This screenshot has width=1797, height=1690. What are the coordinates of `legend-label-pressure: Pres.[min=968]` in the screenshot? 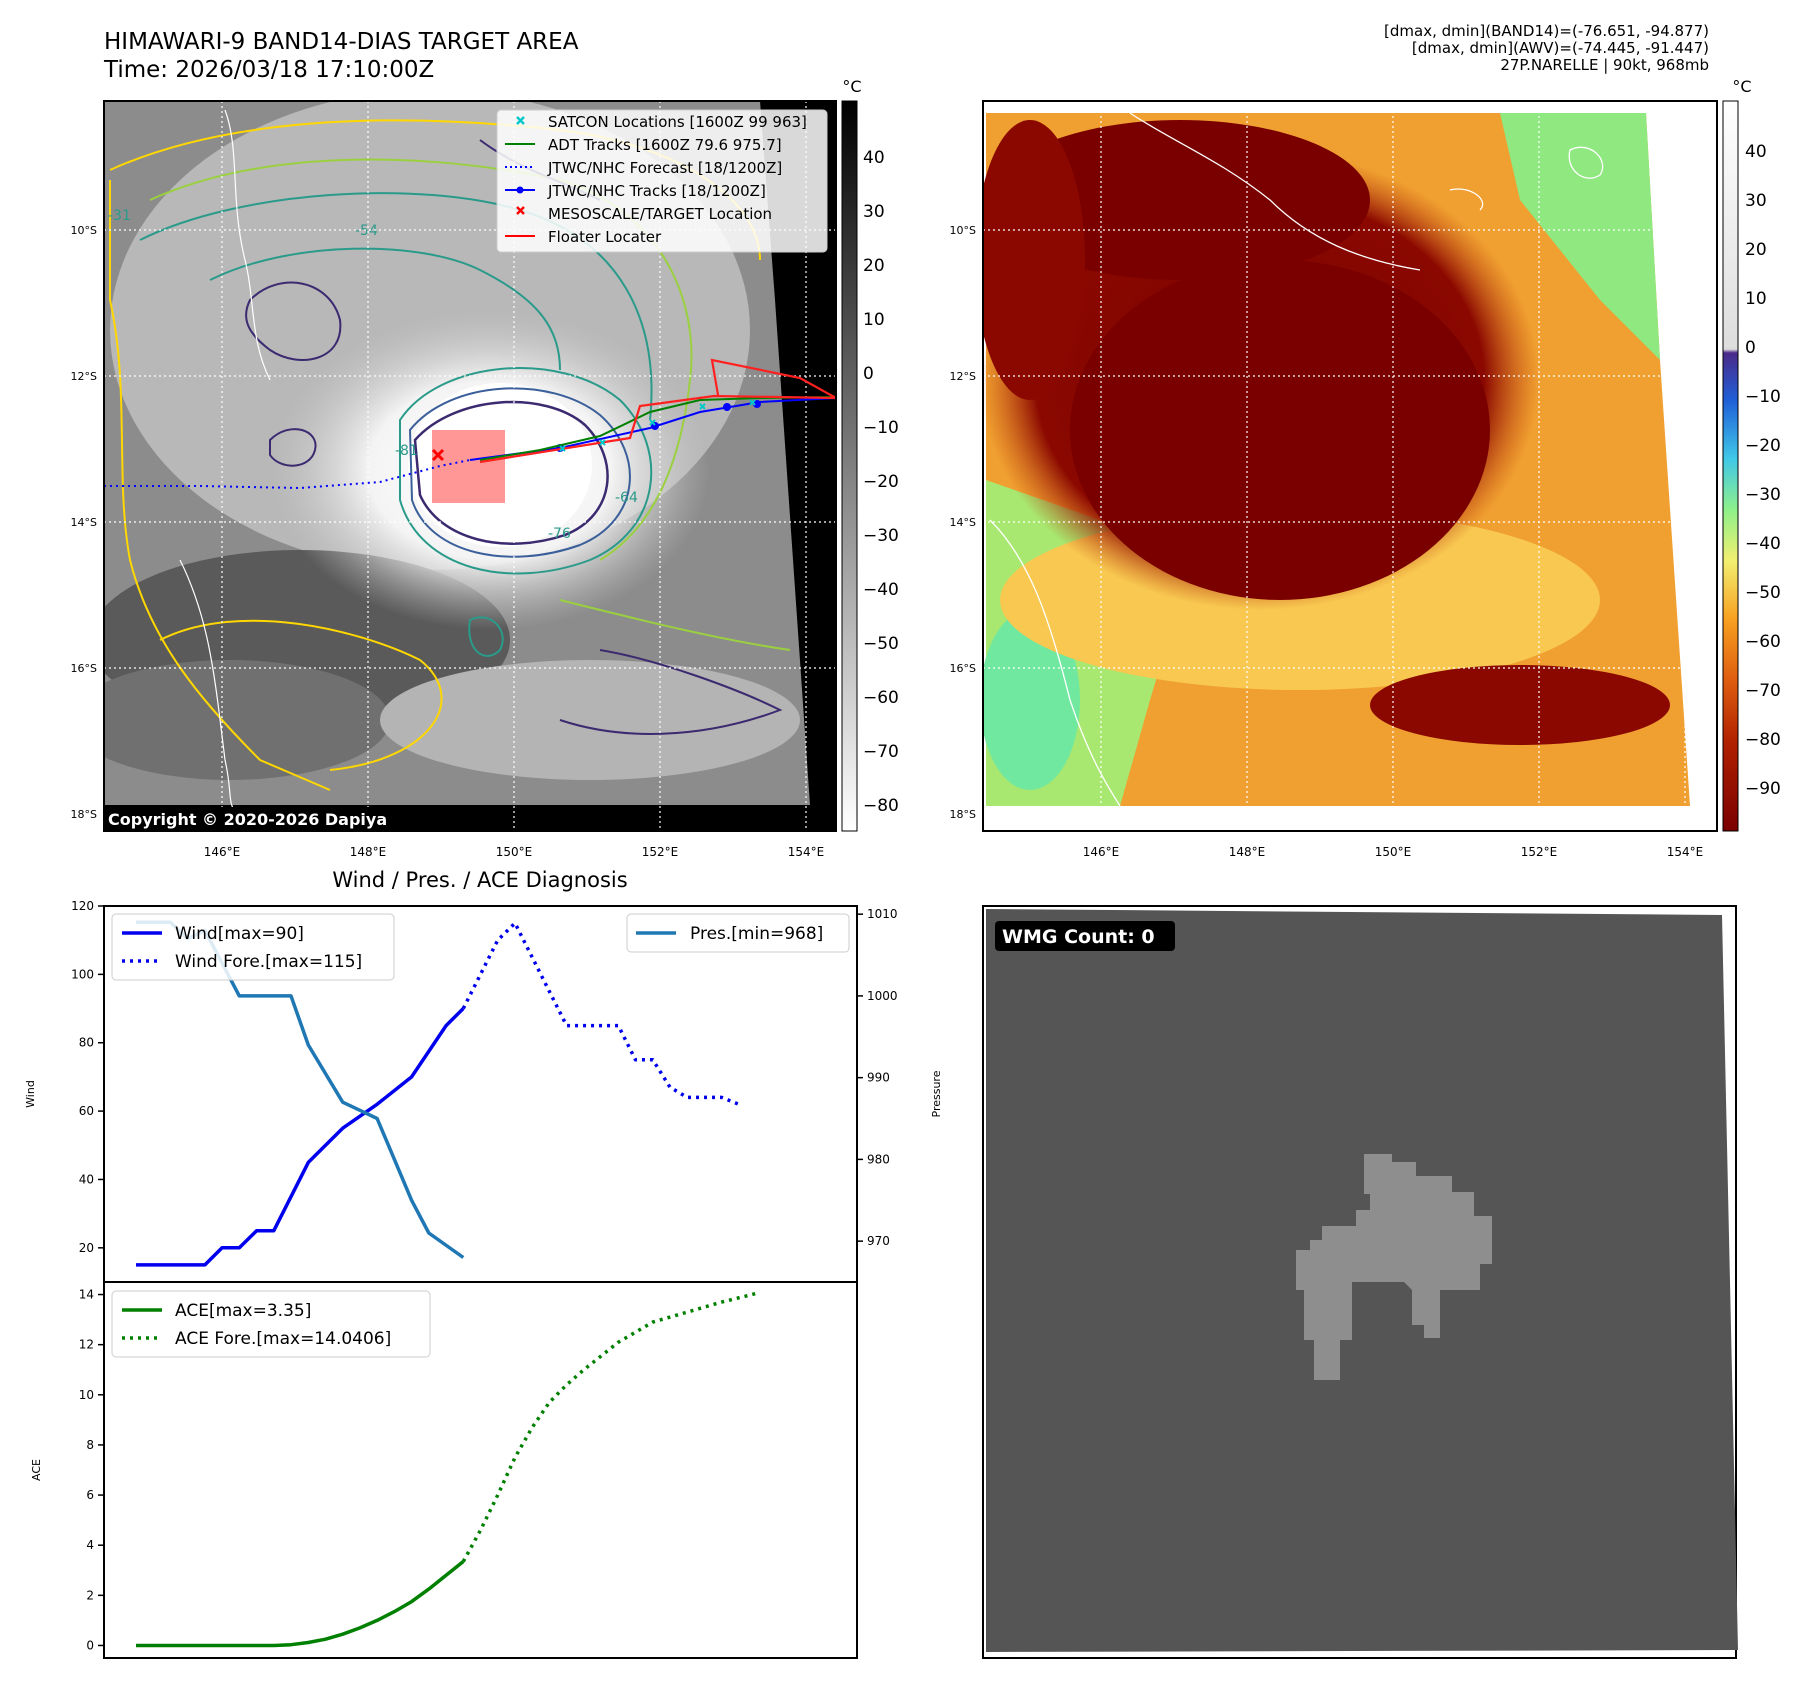 It's located at (756, 934).